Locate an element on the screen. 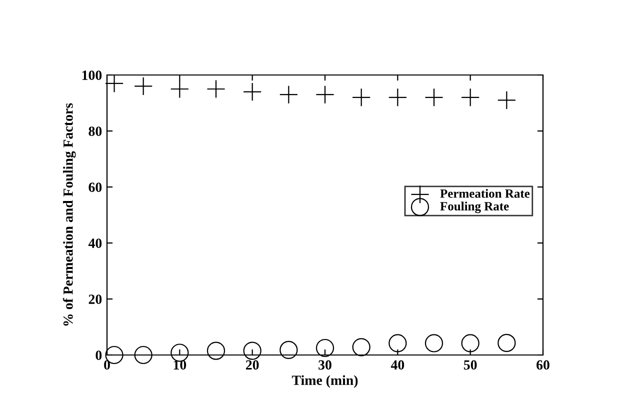  y-tick-label: 0 is located at coordinates (99, 355).